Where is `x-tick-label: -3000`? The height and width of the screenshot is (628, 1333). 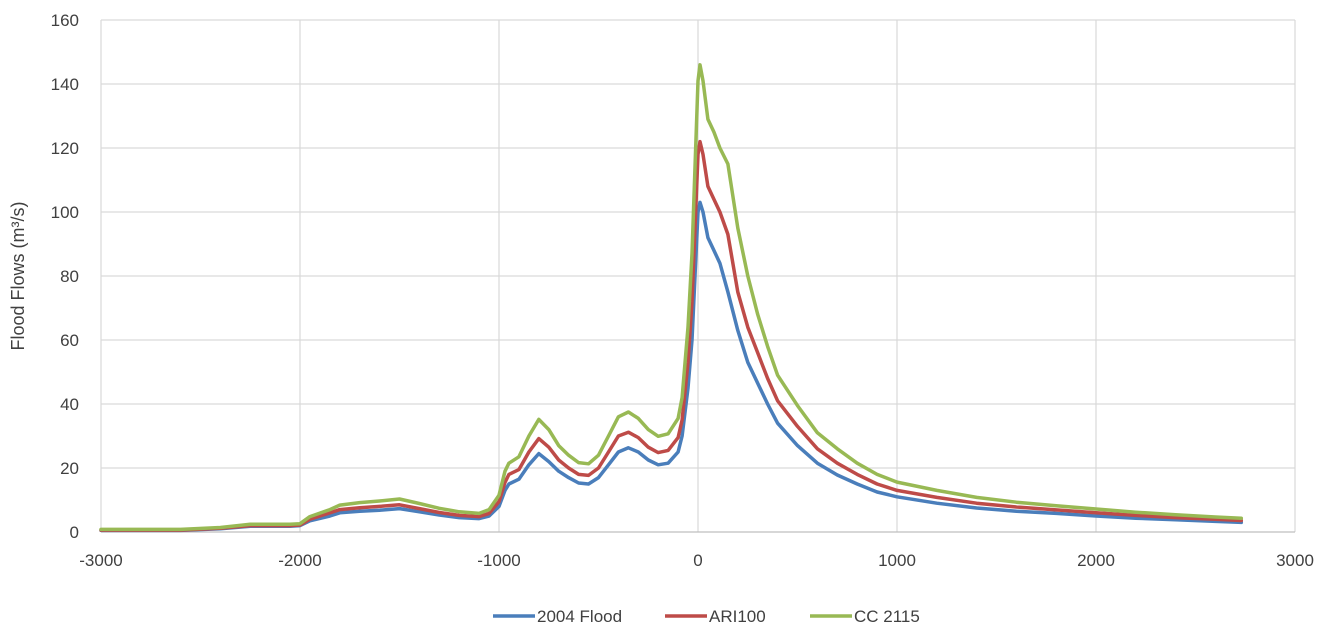
x-tick-label: -3000 is located at coordinates (100, 560).